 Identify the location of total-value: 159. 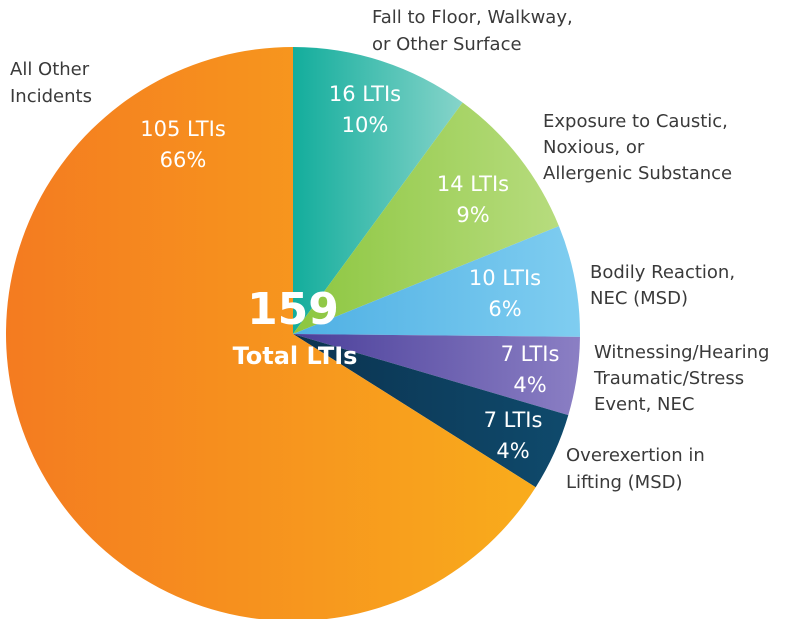
(293, 309).